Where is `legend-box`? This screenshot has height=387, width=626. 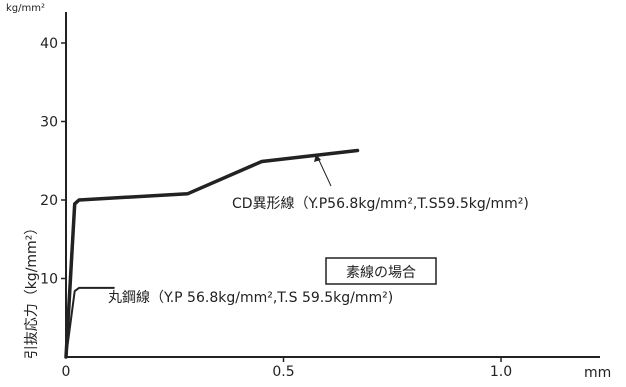 legend-box is located at coordinates (381, 271).